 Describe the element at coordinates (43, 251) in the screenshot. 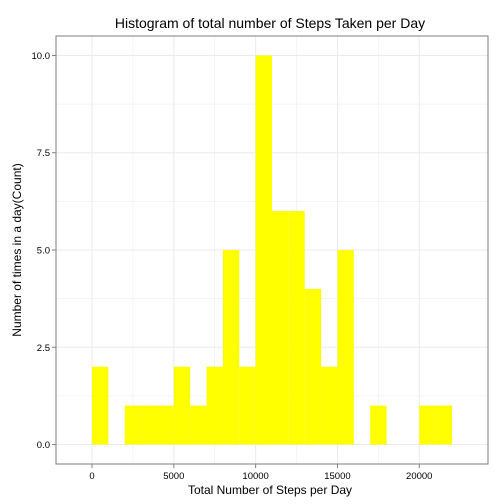

I see `y-tick-label: 5.0` at that location.